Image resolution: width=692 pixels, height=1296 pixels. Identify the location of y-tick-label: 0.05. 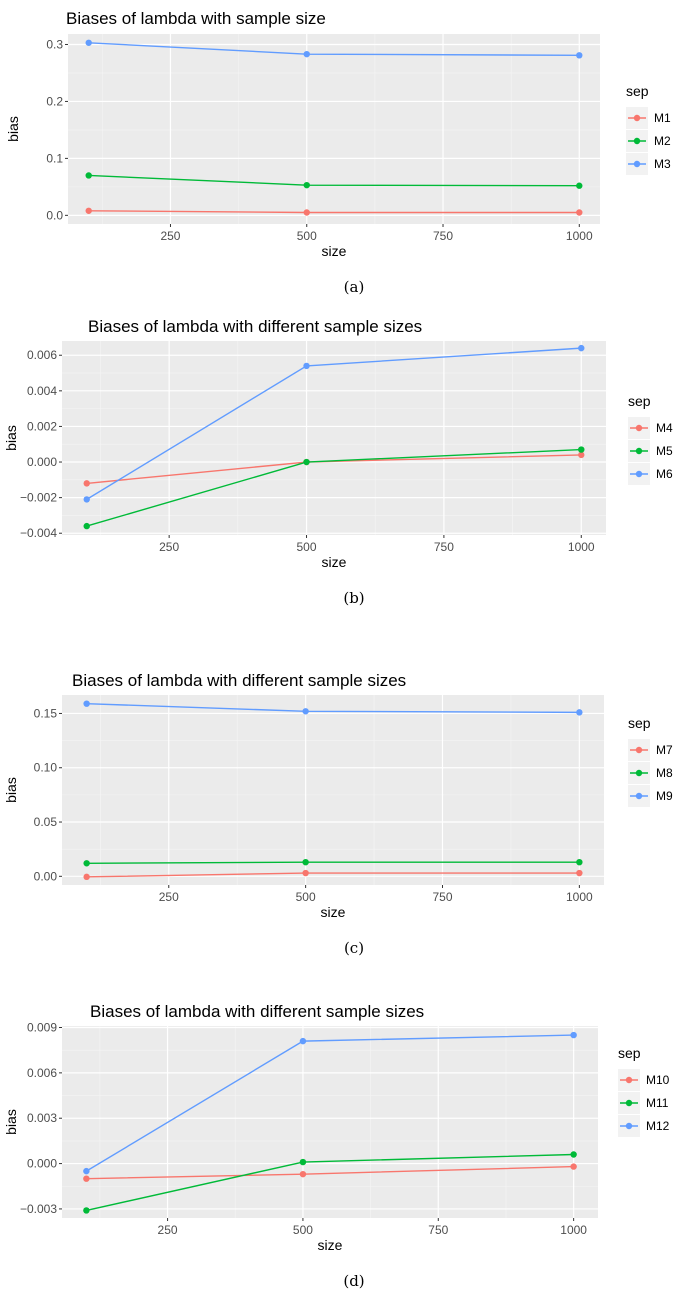
(46, 822).